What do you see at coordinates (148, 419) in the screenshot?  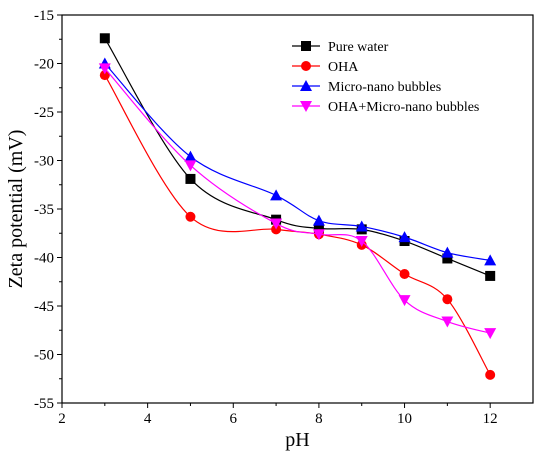 I see `x-tick-label: 4` at bounding box center [148, 419].